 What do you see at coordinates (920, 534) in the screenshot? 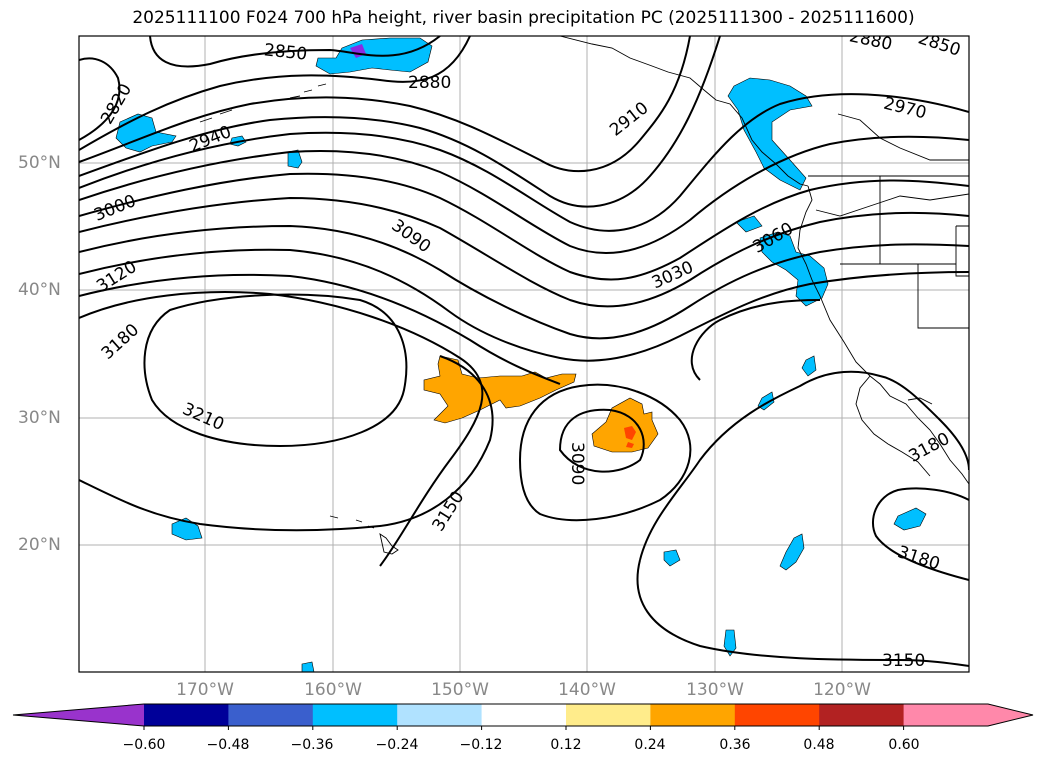
I see `contour-3180-right` at bounding box center [920, 534].